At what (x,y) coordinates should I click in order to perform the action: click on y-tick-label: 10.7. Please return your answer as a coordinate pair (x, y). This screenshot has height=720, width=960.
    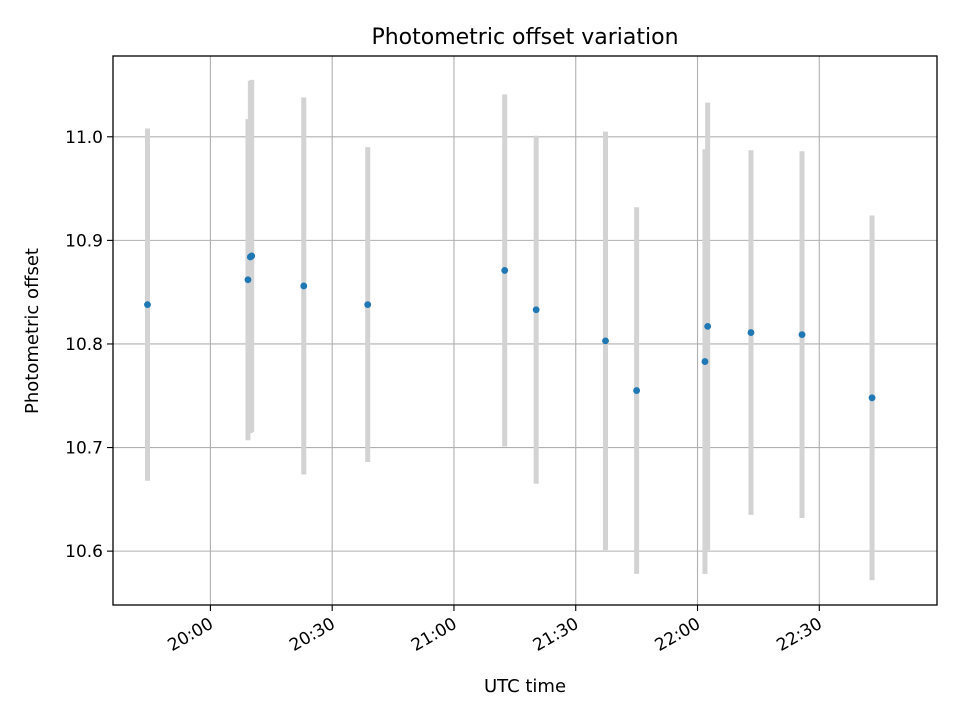
    Looking at the image, I should click on (84, 449).